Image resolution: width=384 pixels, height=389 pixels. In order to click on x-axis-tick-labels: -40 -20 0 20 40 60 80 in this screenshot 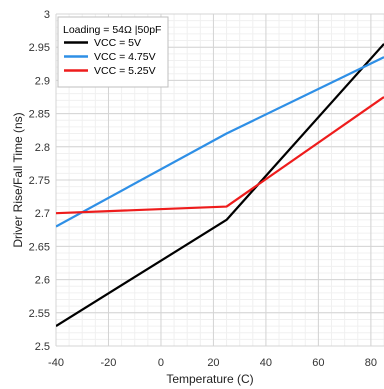, I will do `click(212, 363)`.